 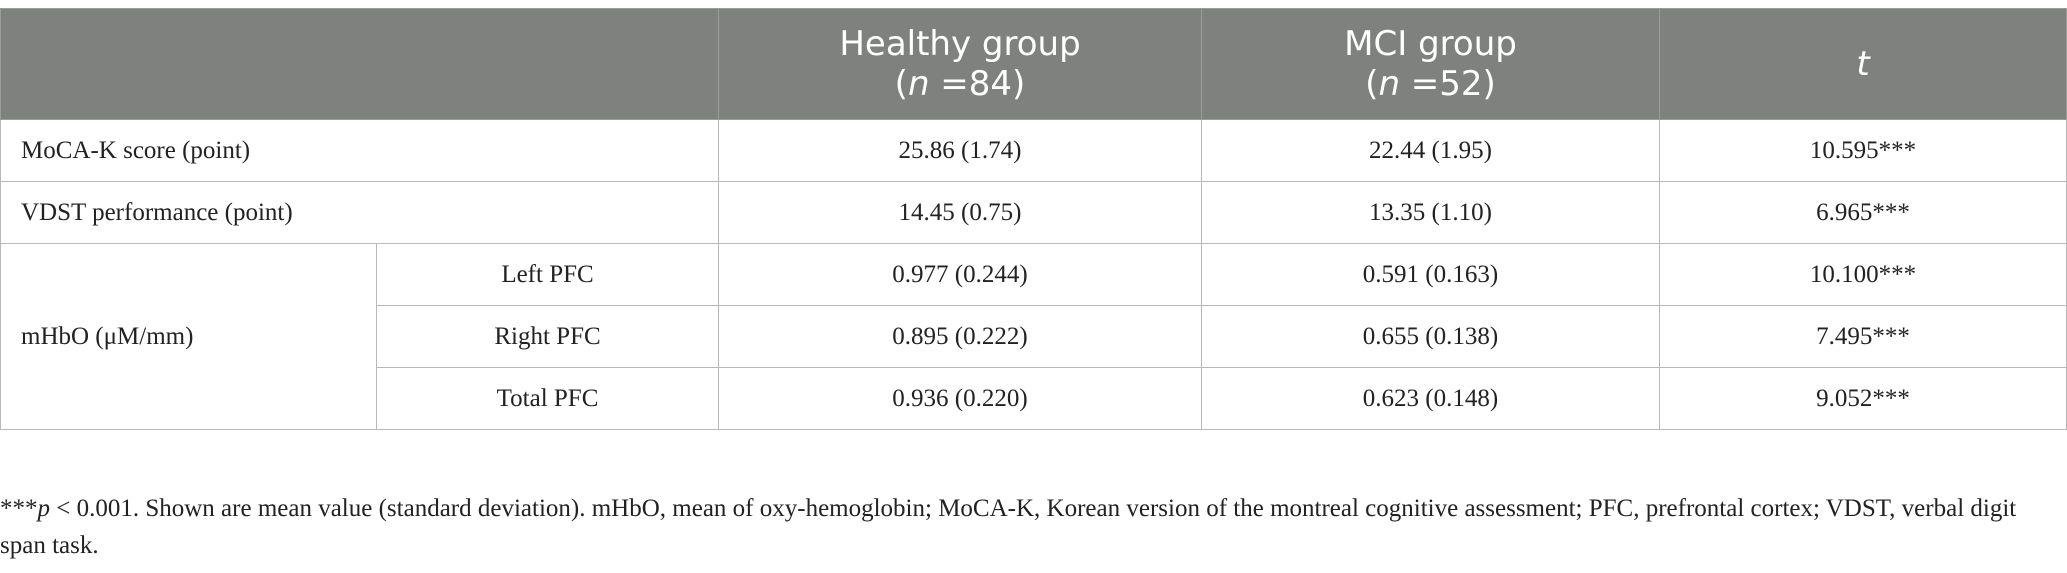 I want to click on healthy-n-value: =84), so click(x=977, y=84).